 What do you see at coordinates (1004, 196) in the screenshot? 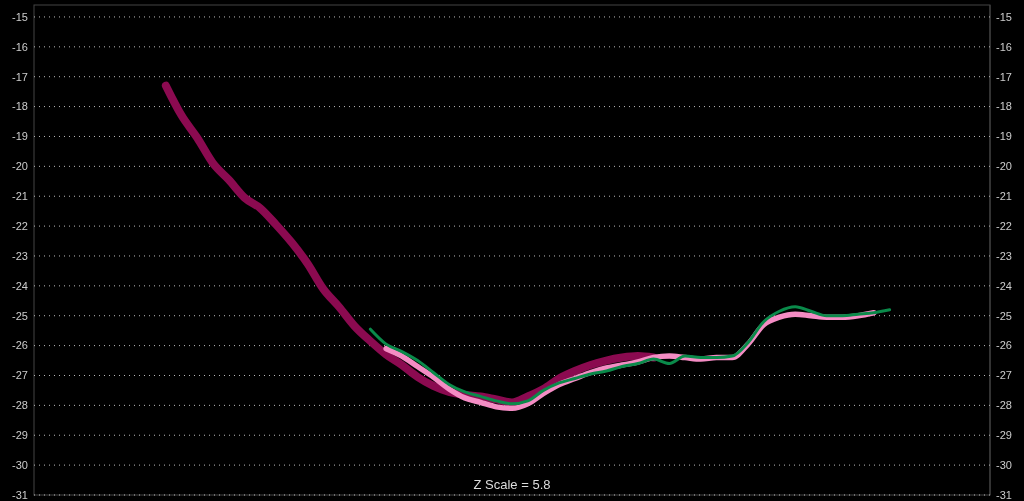
I see `y2-tick-label: -21` at bounding box center [1004, 196].